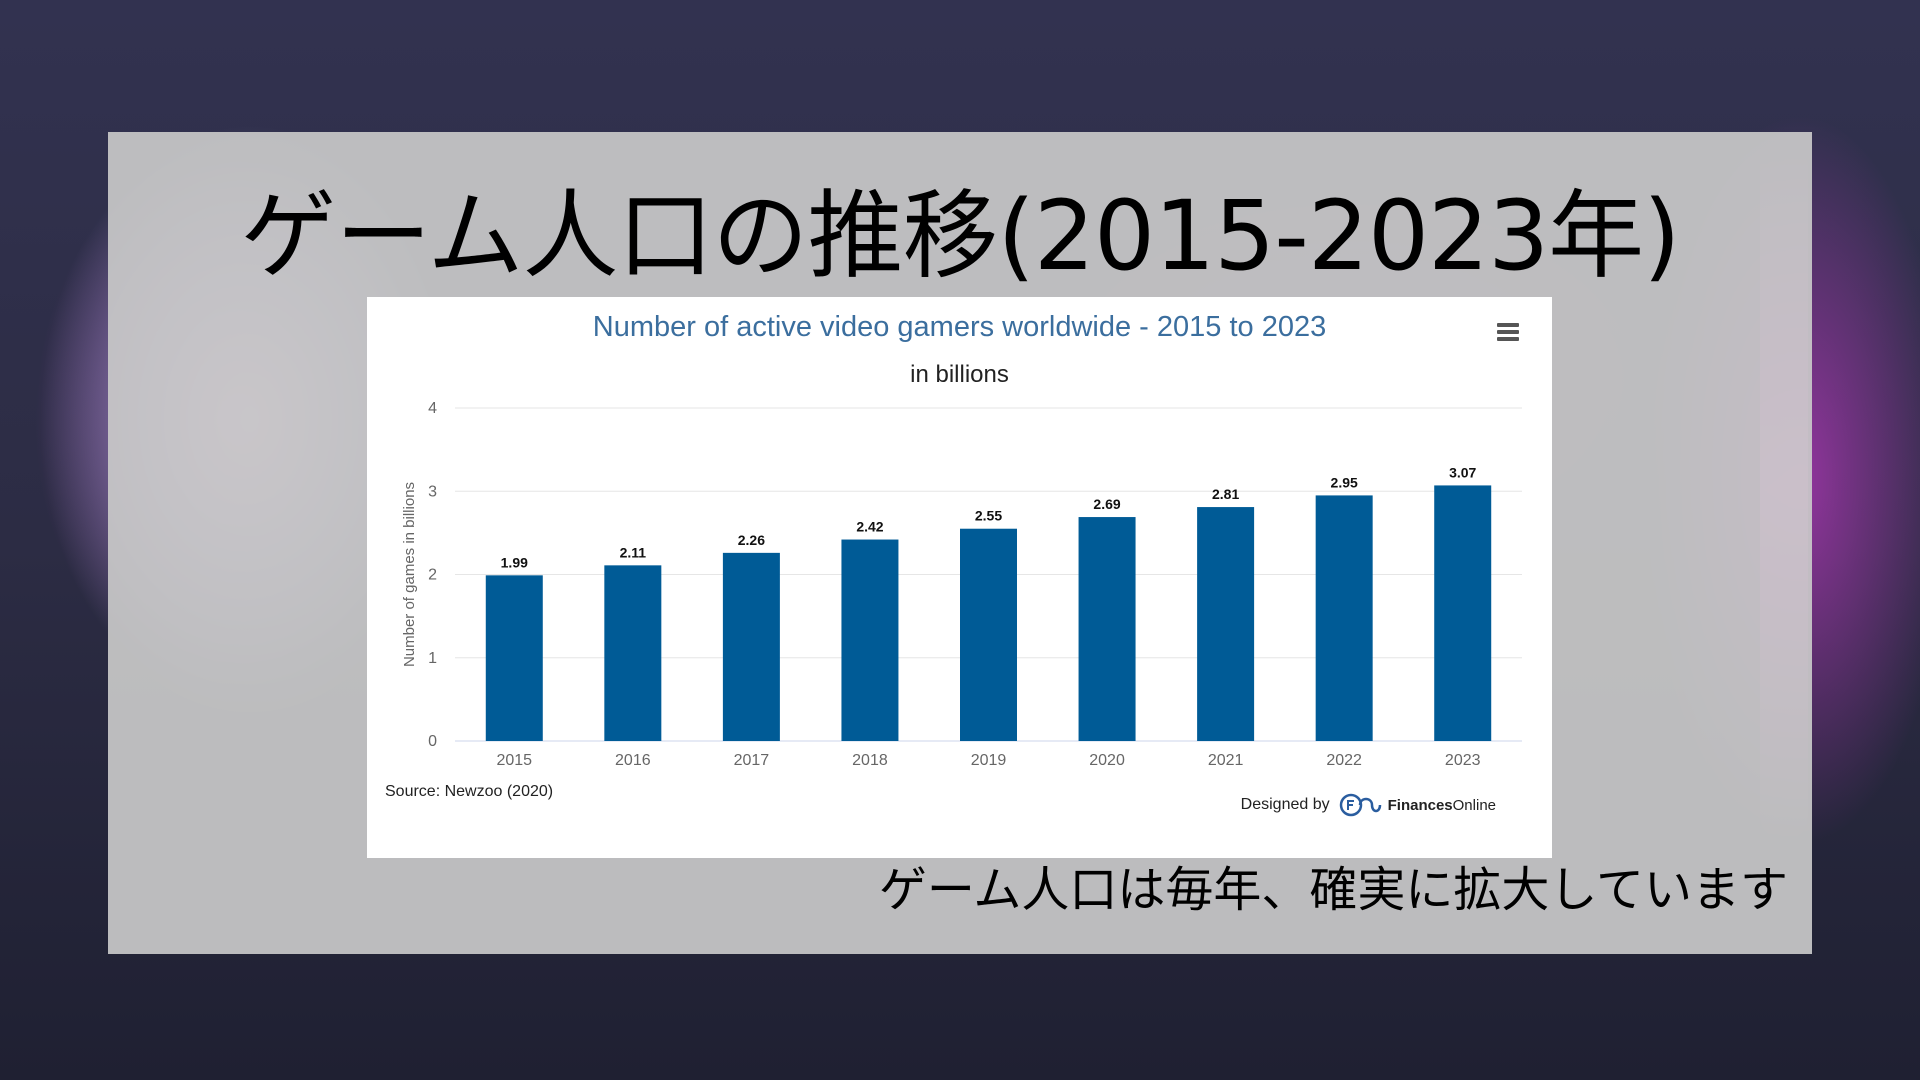 Image resolution: width=1920 pixels, height=1080 pixels. I want to click on data-label: 2.26, so click(751, 540).